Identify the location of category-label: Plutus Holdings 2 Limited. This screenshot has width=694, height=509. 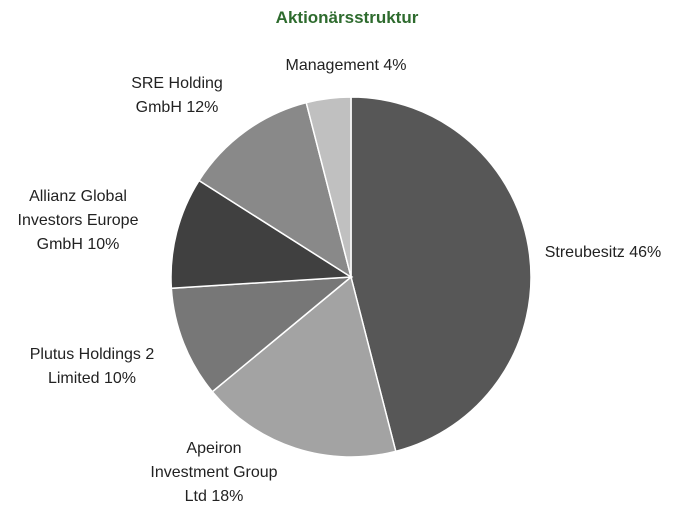
(92, 366).